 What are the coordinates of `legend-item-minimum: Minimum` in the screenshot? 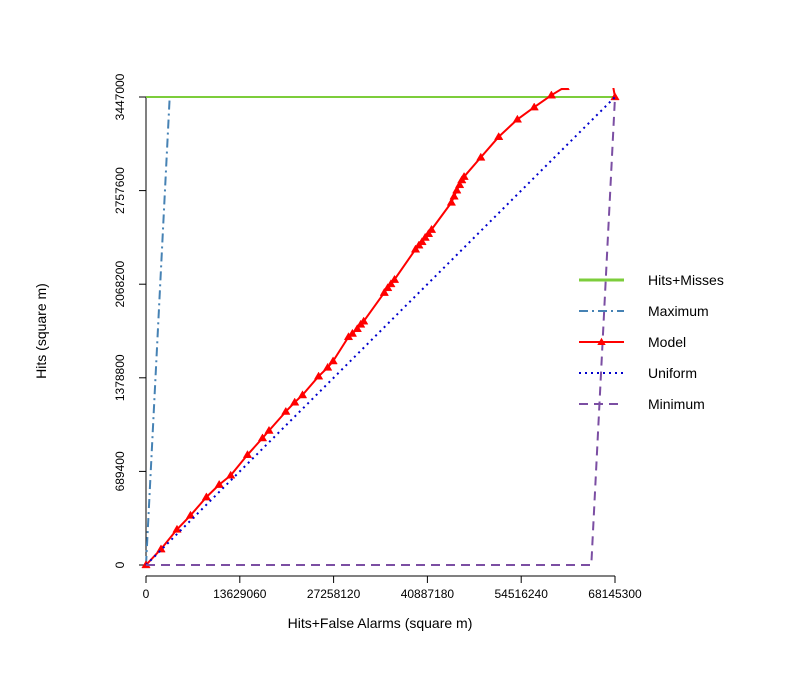 It's located at (642, 404).